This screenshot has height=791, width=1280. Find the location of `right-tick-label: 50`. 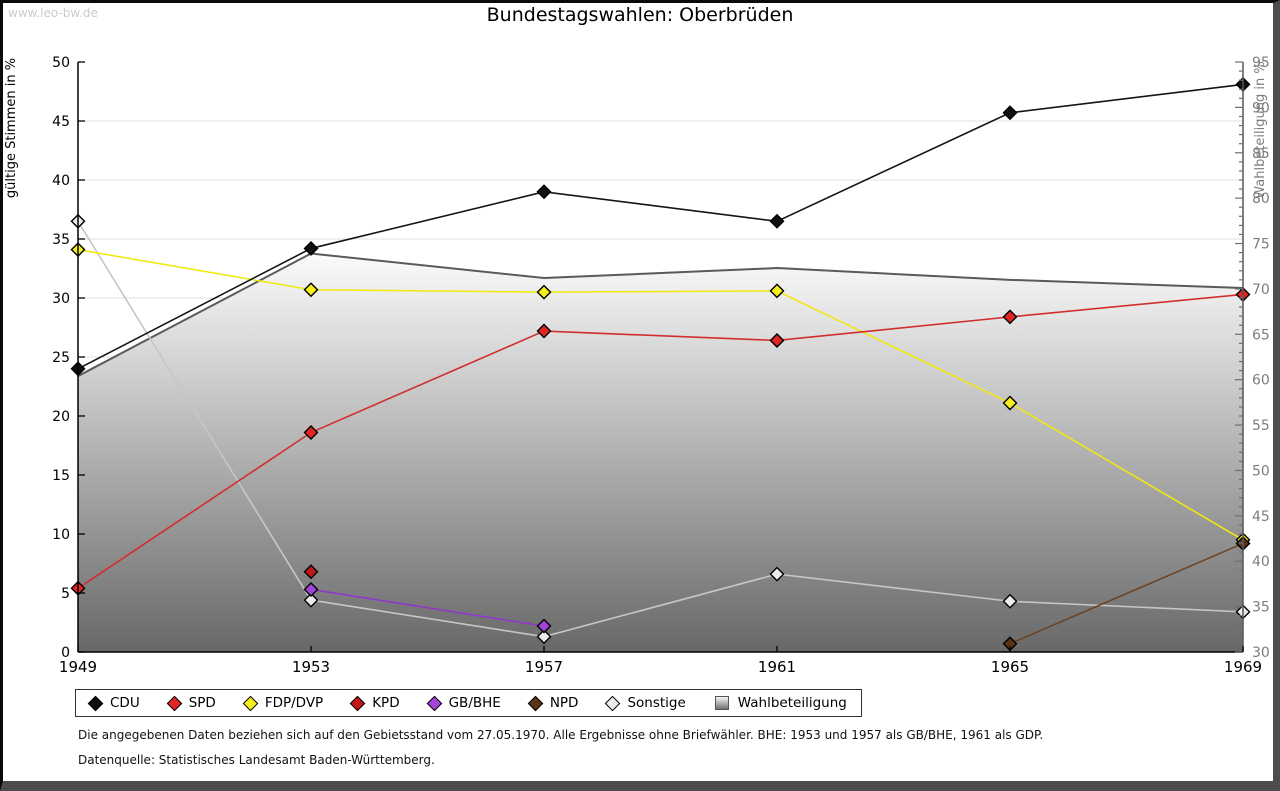

right-tick-label: 50 is located at coordinates (1261, 471).